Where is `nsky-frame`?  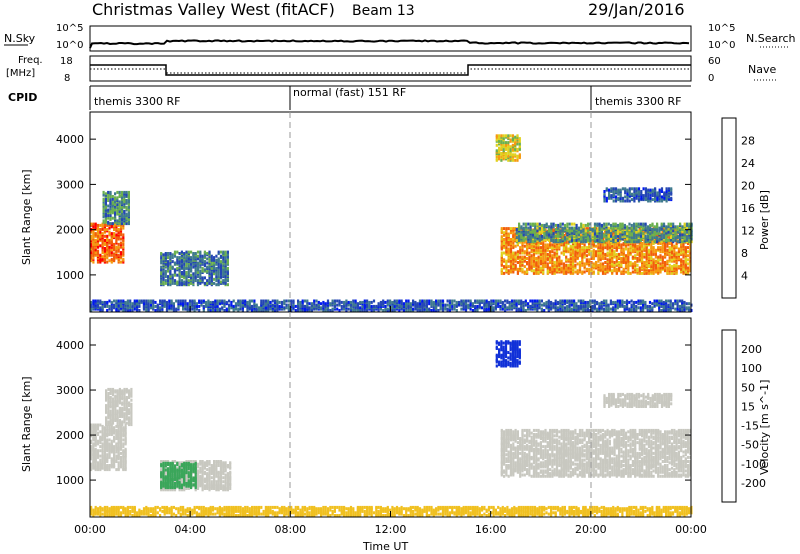 nsky-frame is located at coordinates (390, 38).